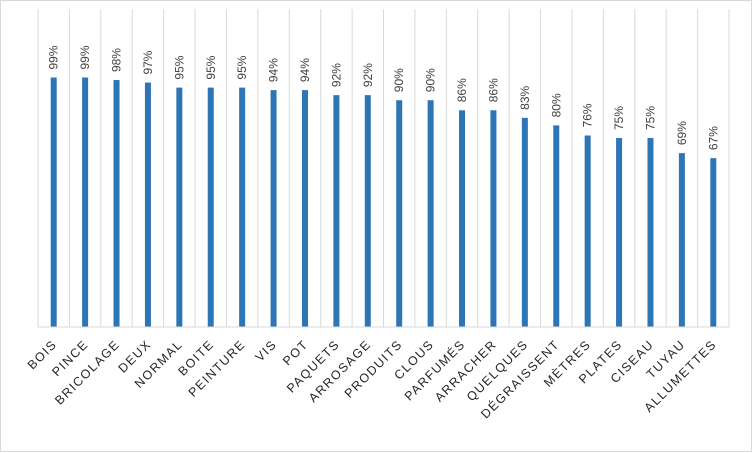 This screenshot has width=752, height=453. Describe the element at coordinates (117, 60) in the screenshot. I see `data-label: 98%` at that location.